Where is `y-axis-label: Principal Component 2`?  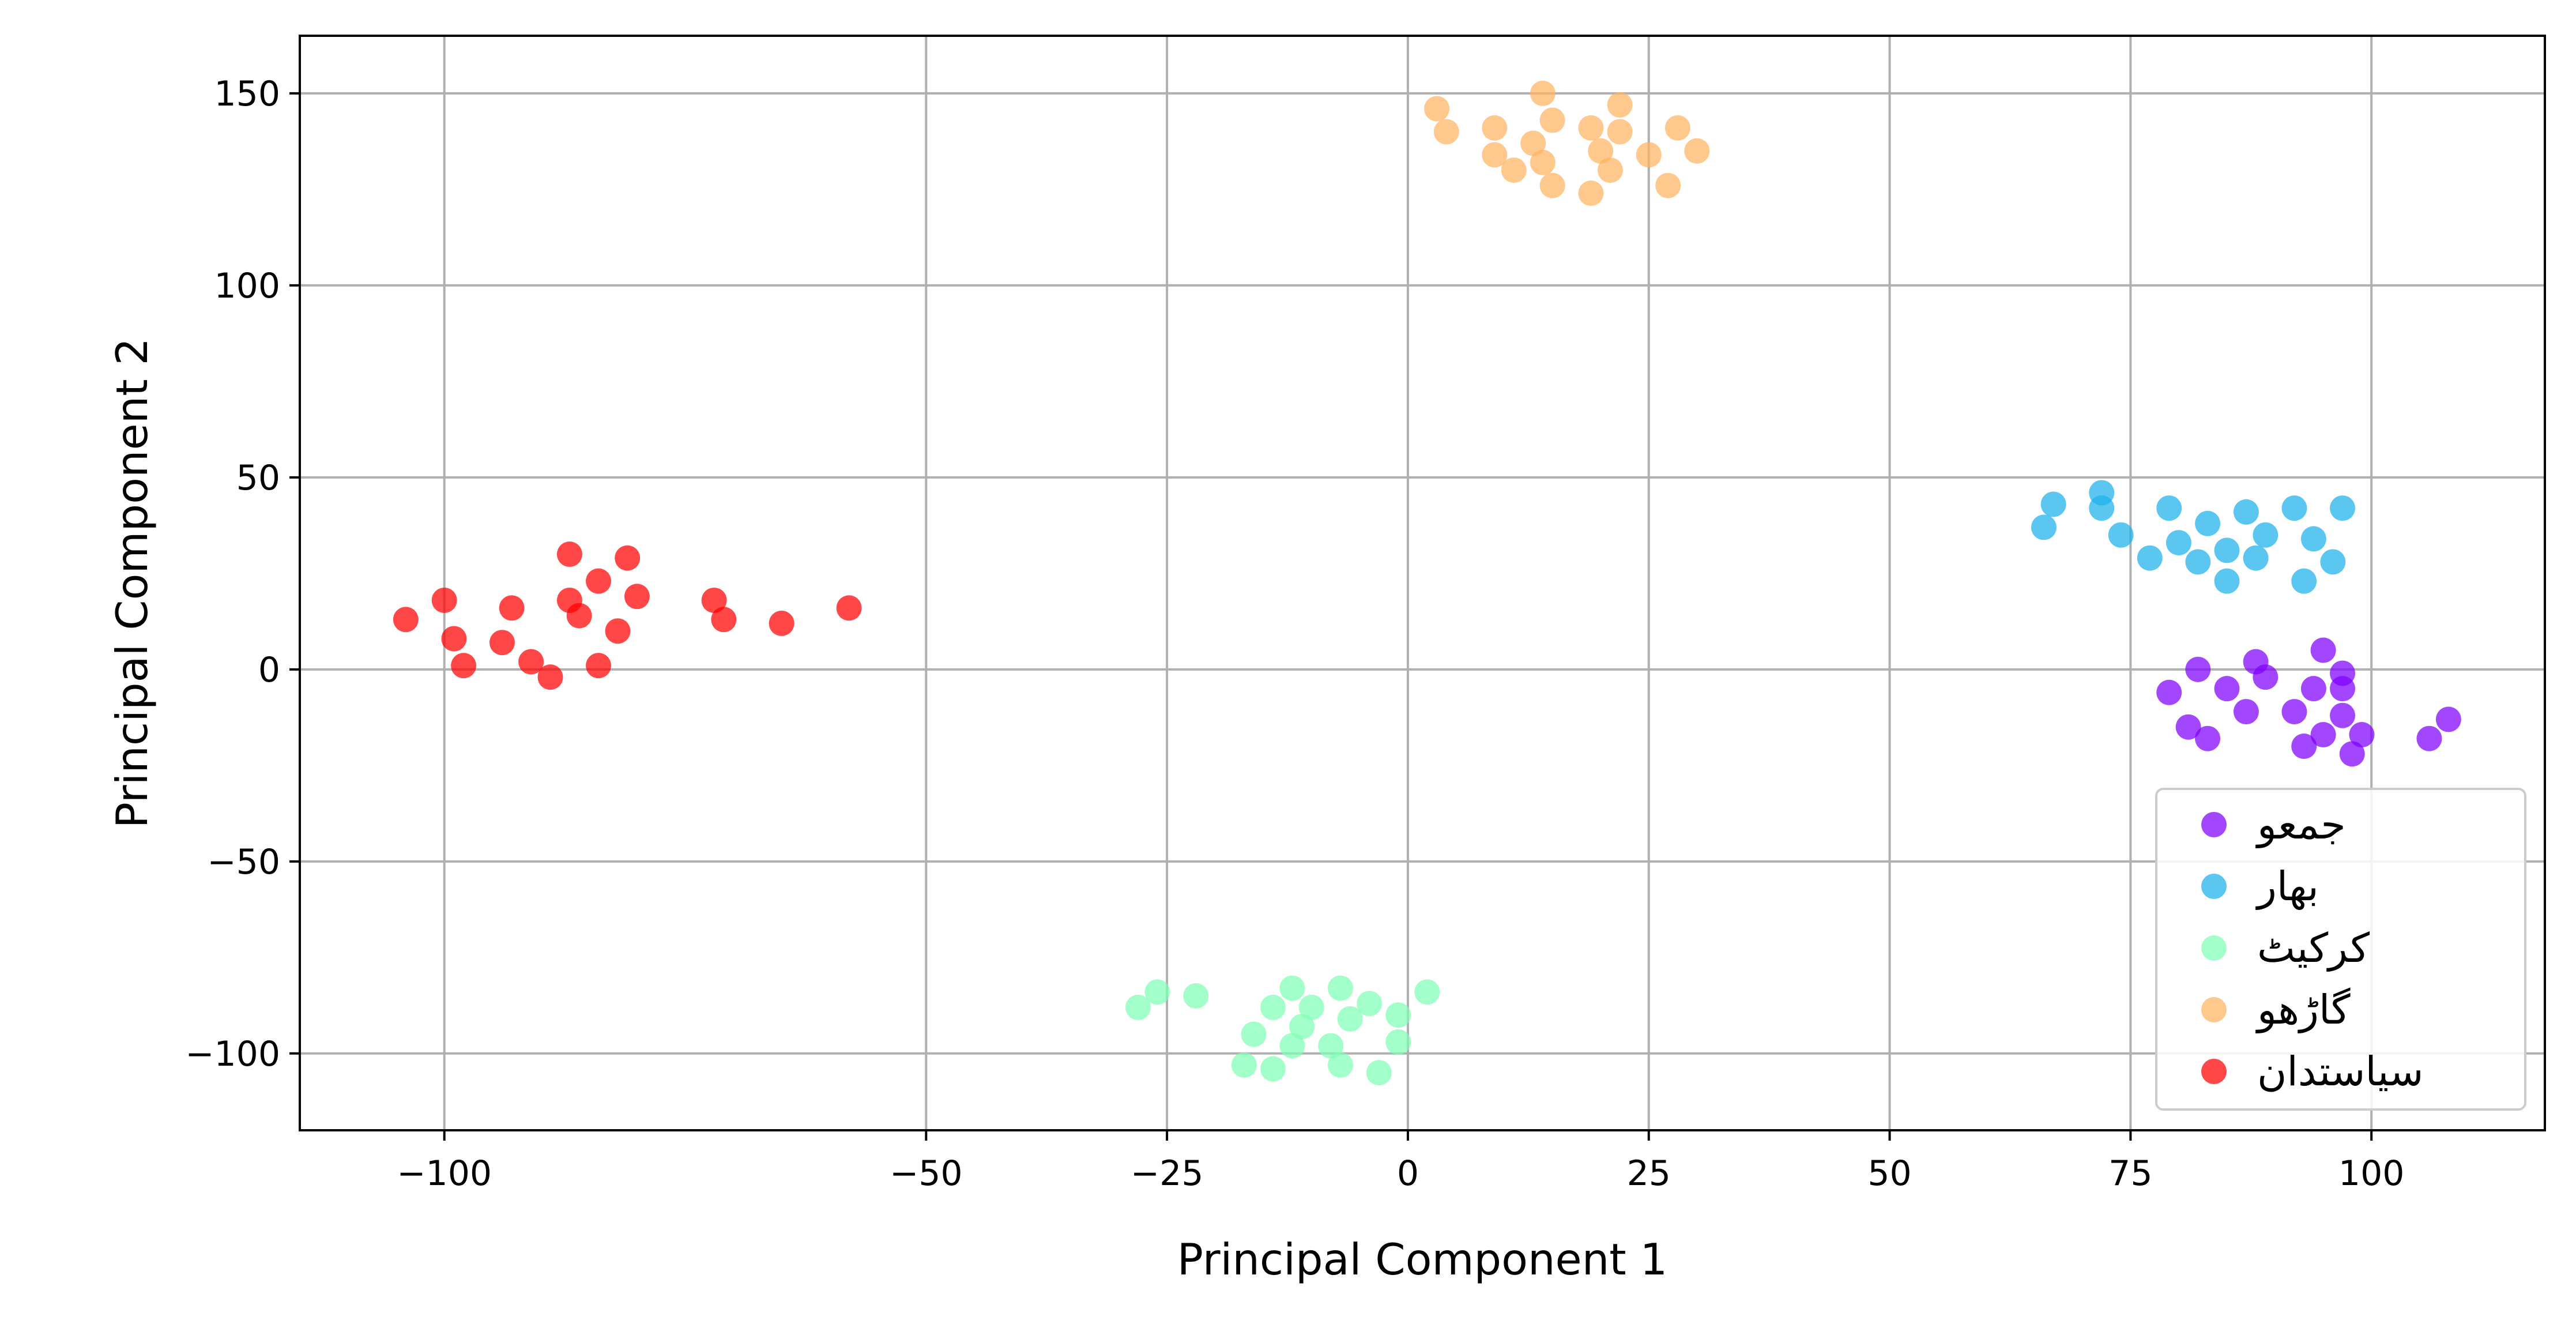
y-axis-label: Principal Component 2 is located at coordinates (132, 583).